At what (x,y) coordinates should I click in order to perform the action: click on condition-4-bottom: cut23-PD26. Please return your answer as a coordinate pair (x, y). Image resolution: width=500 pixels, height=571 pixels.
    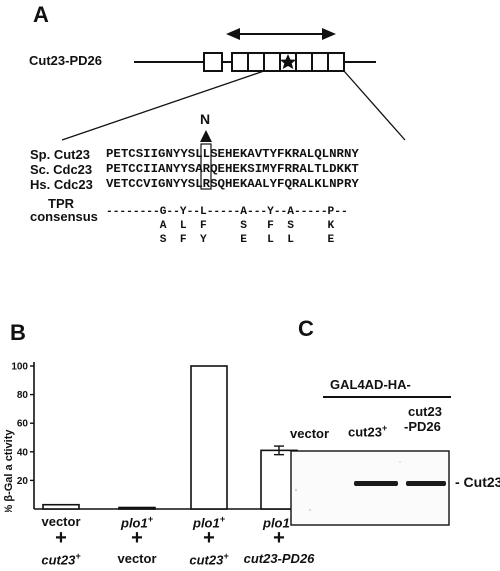
    Looking at the image, I should click on (279, 558).